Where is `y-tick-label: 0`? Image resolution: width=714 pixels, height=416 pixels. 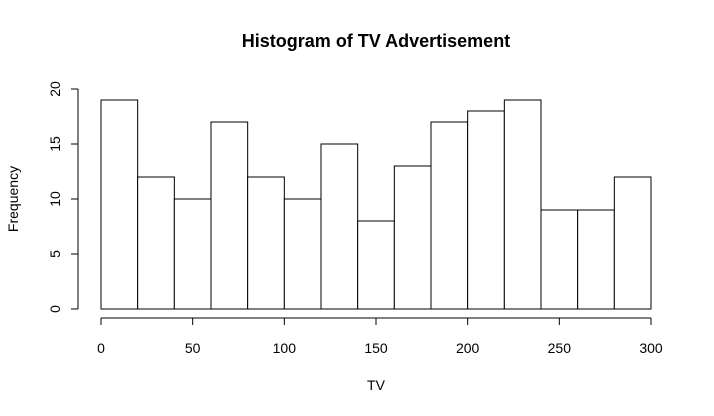
y-tick-label: 0 is located at coordinates (55, 309).